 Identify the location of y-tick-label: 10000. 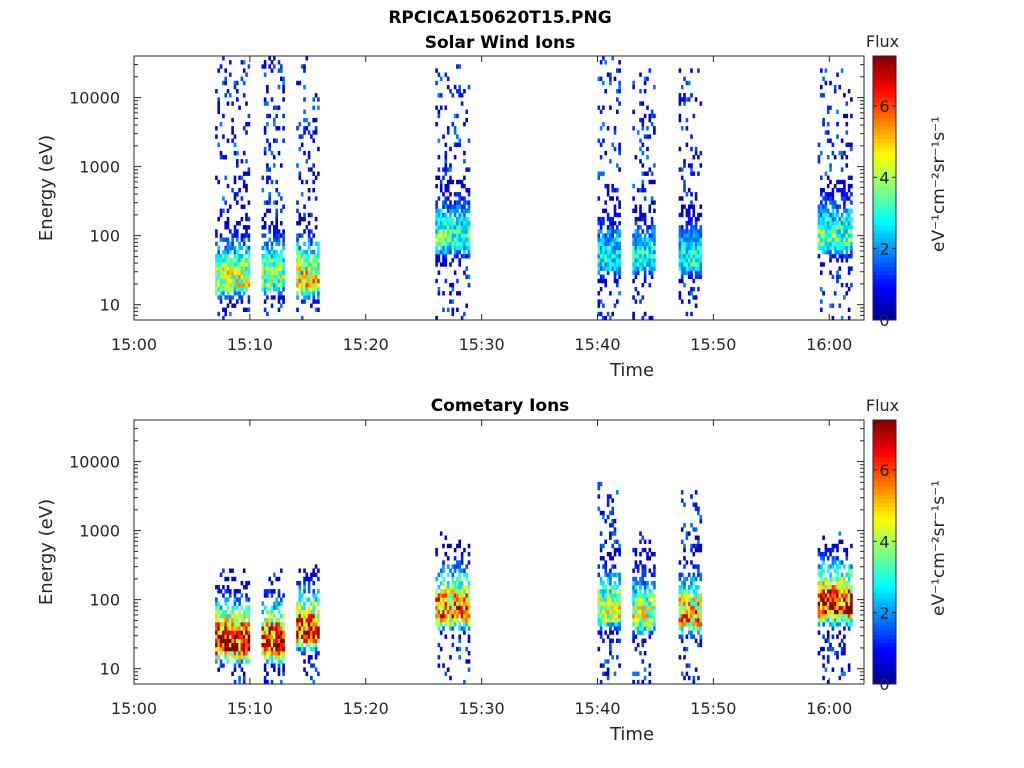
(94, 98).